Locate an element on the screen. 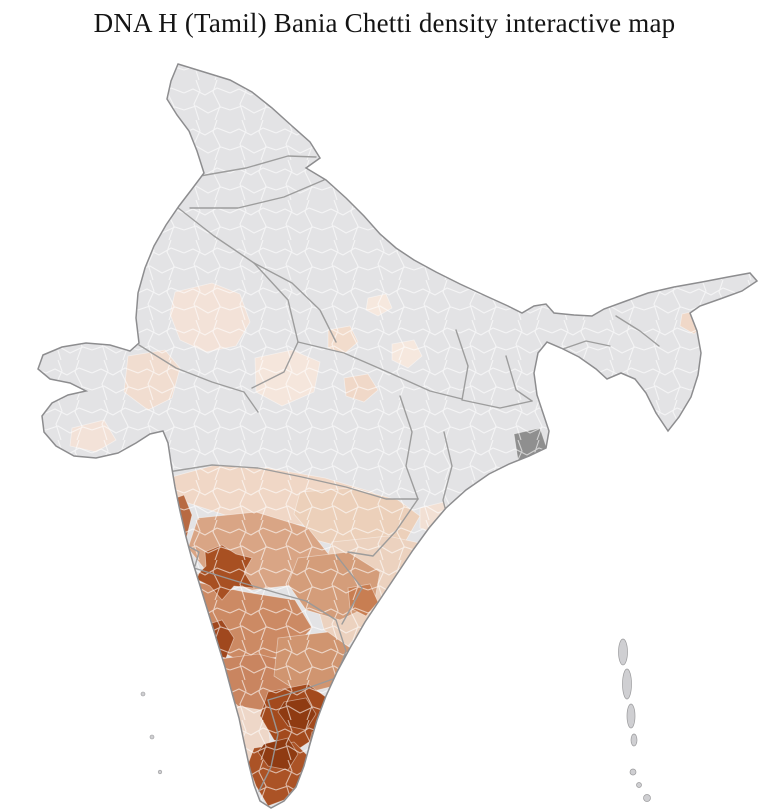 The image size is (769, 811). lakshadweep-islands is located at coordinates (151, 733).